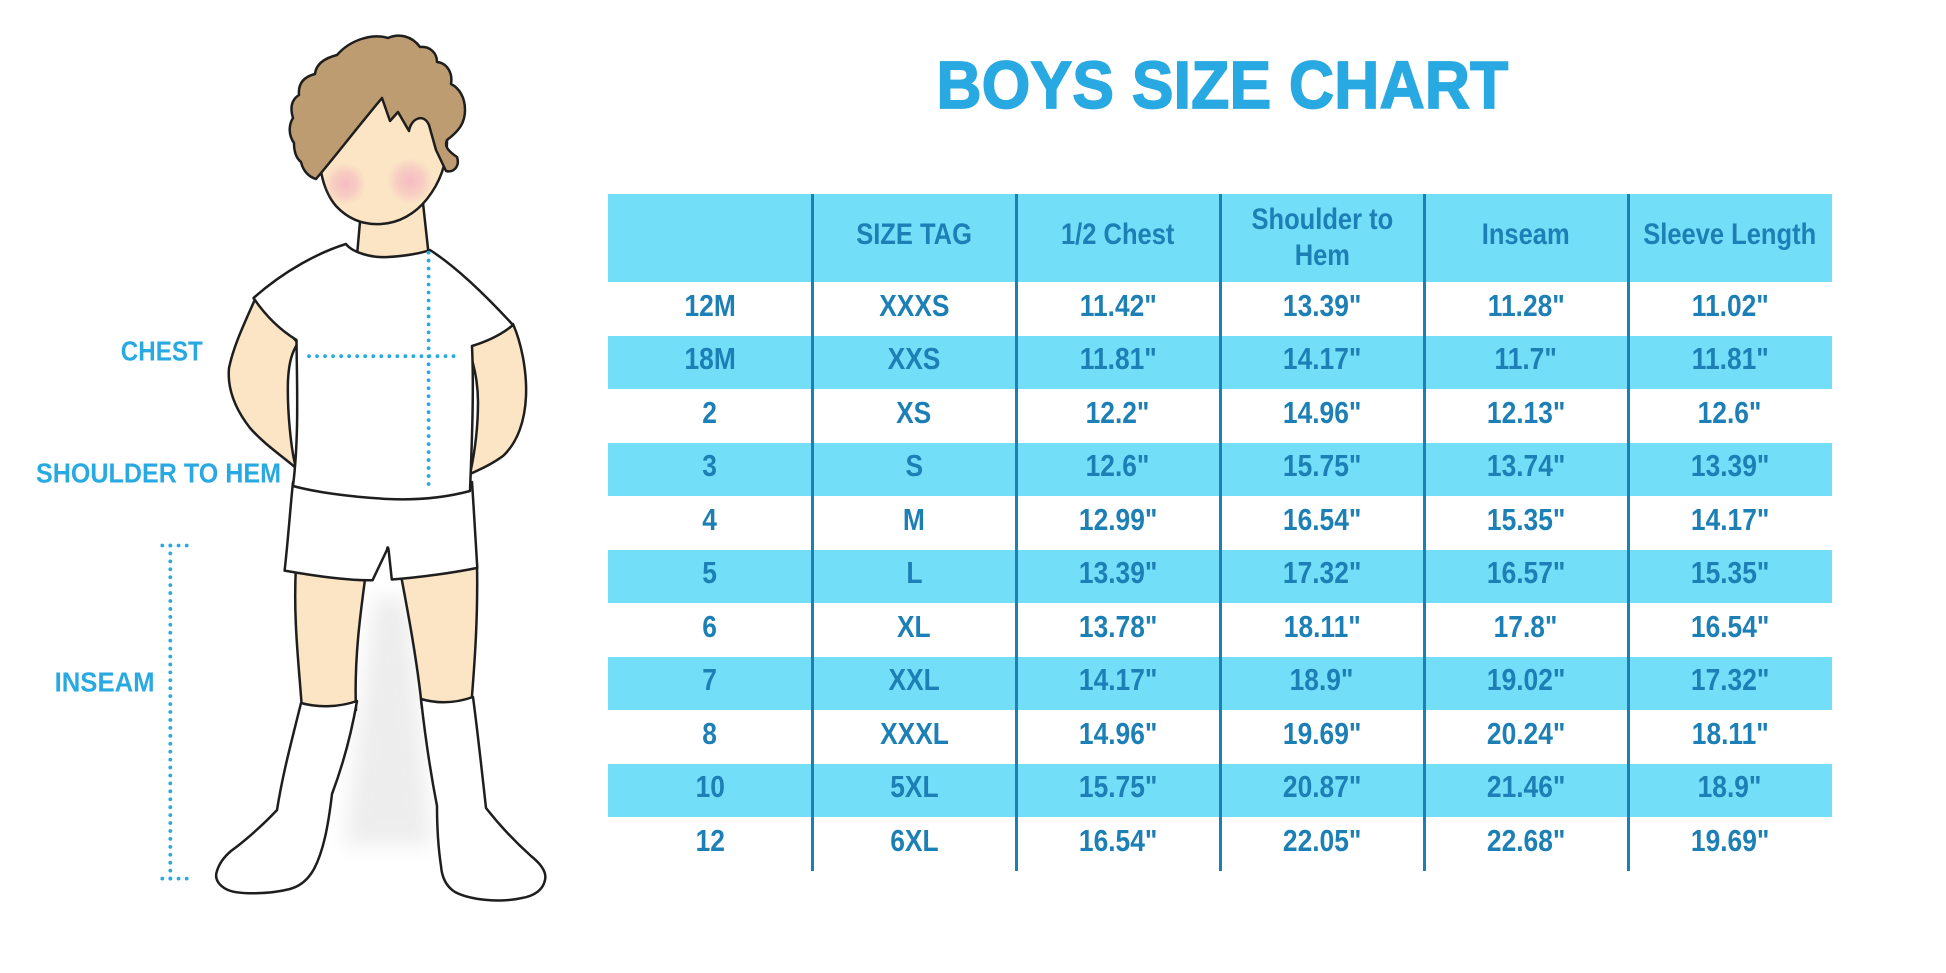 The height and width of the screenshot is (973, 1946). Describe the element at coordinates (162, 350) in the screenshot. I see `svg-text: CHEST` at that location.